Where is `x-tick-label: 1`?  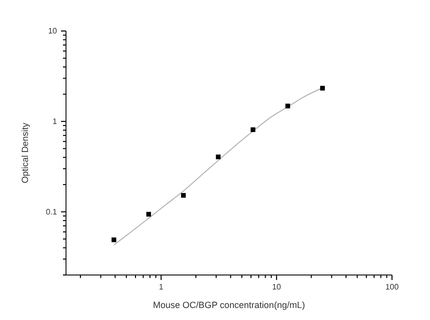
x-tick-label: 1 is located at coordinates (161, 287).